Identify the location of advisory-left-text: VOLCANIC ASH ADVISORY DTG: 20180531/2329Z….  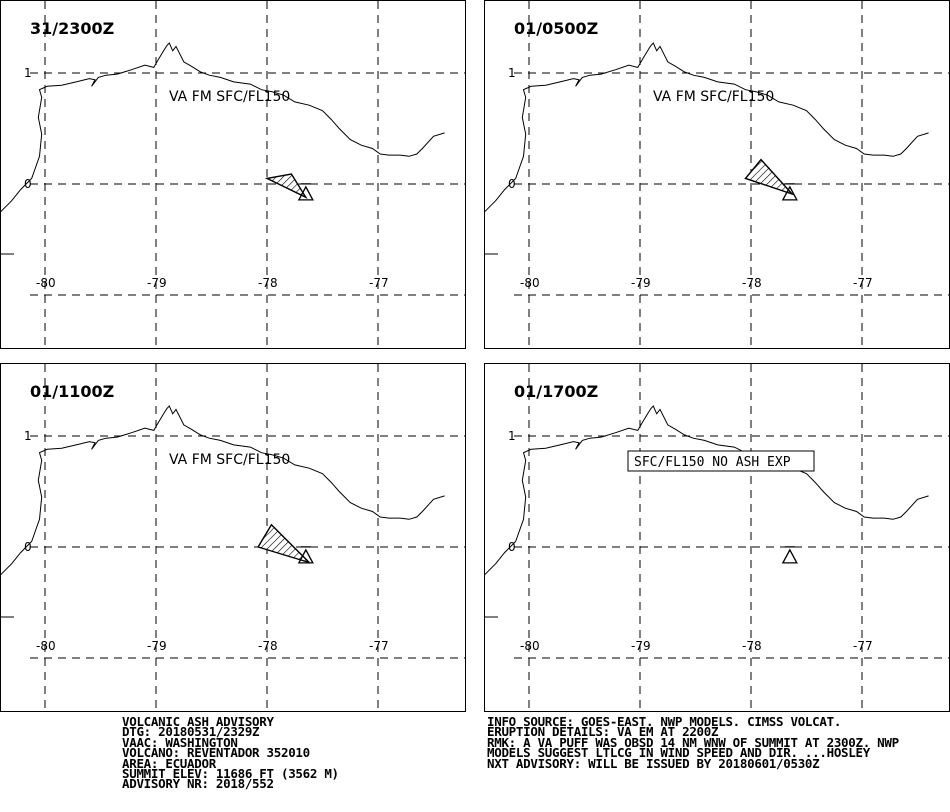
(230, 753).